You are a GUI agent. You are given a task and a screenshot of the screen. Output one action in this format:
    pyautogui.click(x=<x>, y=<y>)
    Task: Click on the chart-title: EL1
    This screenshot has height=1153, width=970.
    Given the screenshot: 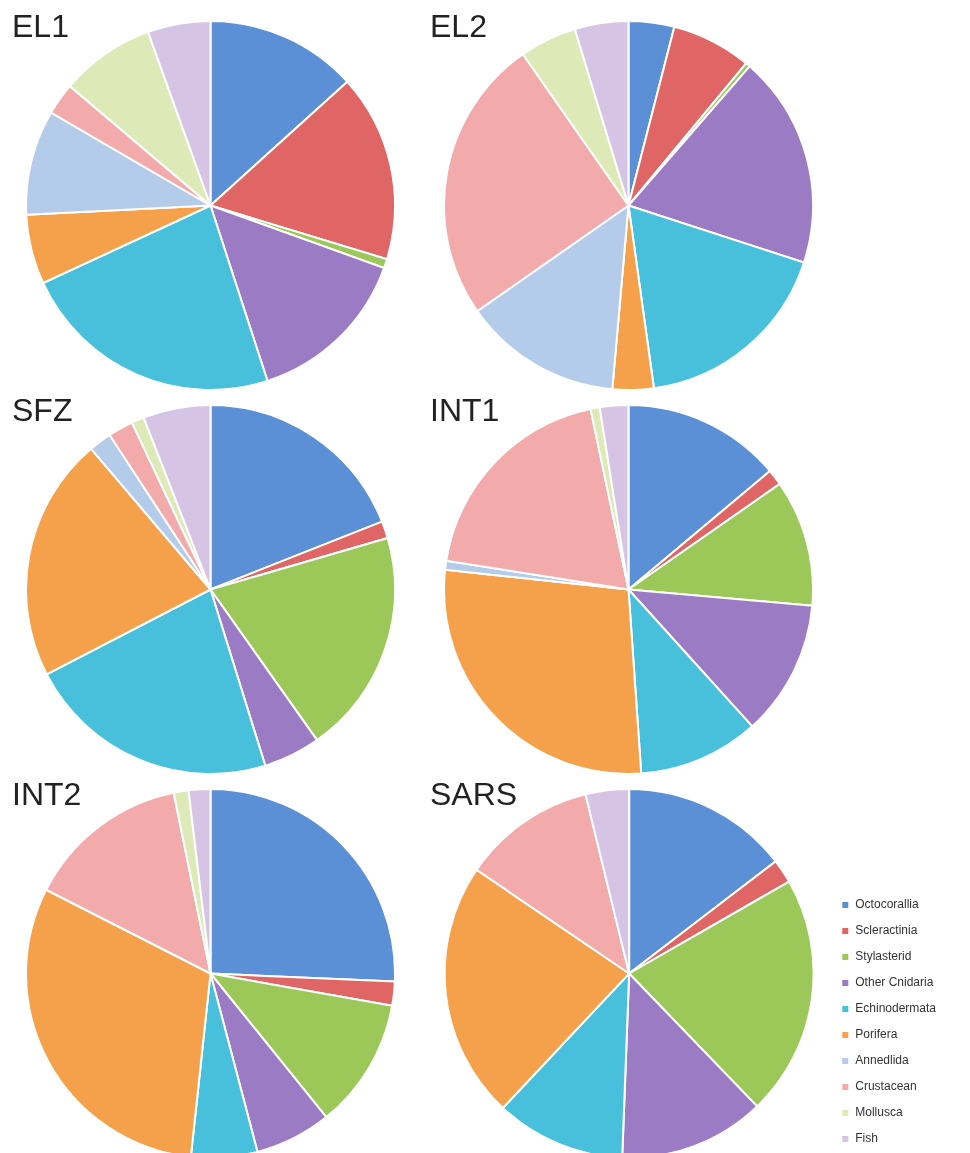 What is the action you would take?
    pyautogui.click(x=40, y=26)
    